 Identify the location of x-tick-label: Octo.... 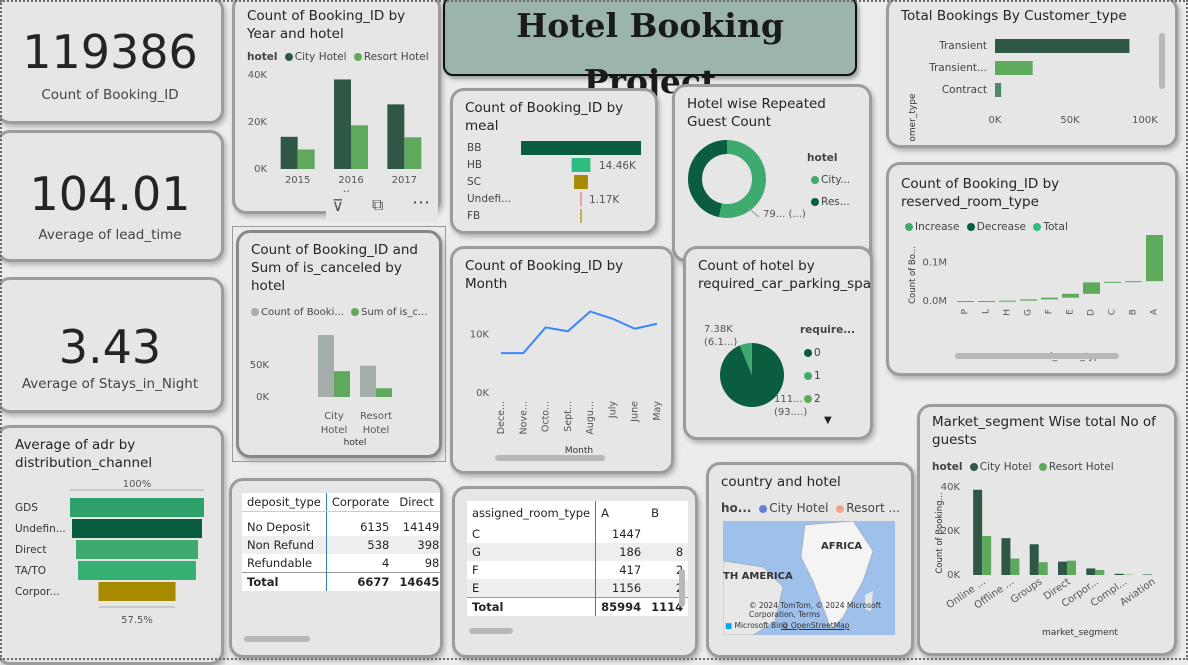
(546, 416).